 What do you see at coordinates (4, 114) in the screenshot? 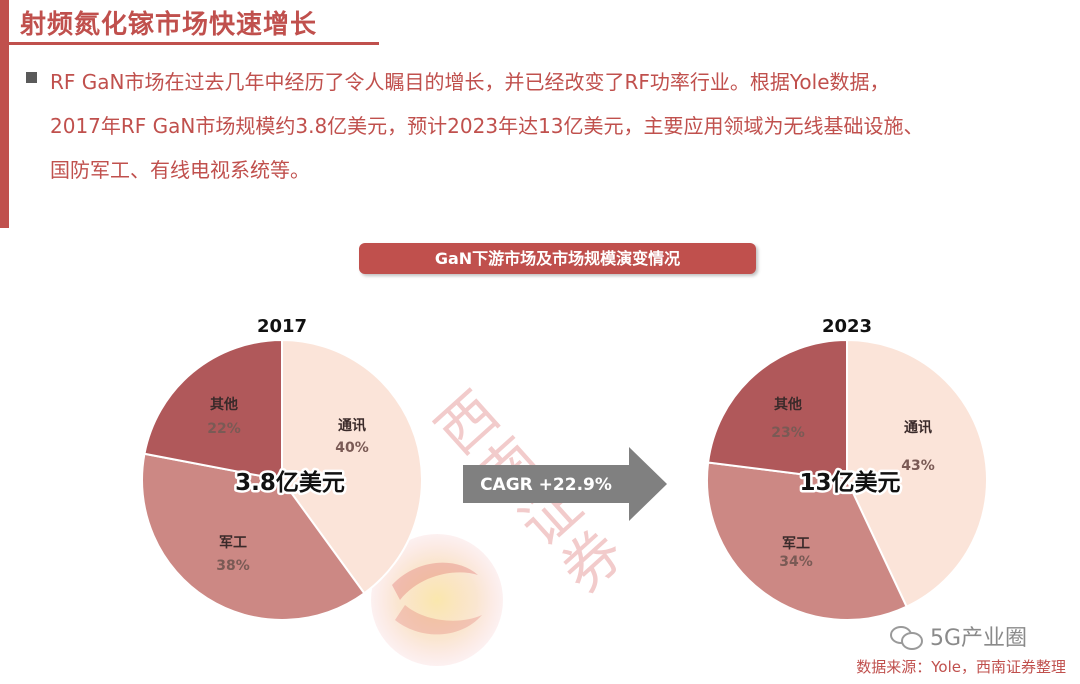
I see `accent-bar` at bounding box center [4, 114].